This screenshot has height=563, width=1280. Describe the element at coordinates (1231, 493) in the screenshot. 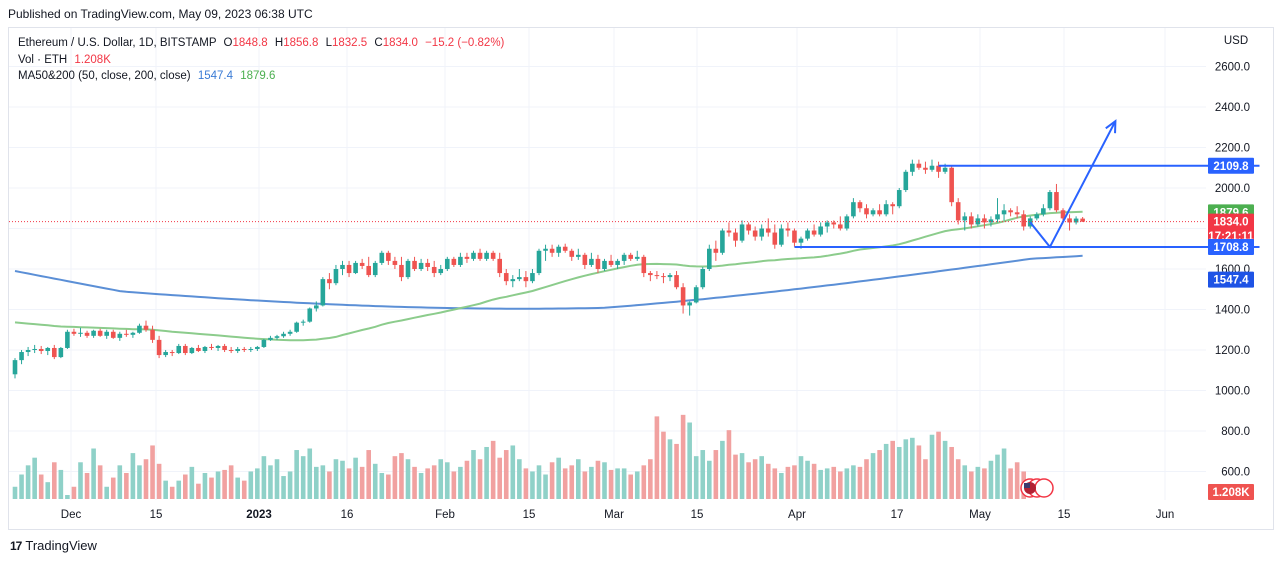

I see `volume-badge-text: 1.208K` at that location.